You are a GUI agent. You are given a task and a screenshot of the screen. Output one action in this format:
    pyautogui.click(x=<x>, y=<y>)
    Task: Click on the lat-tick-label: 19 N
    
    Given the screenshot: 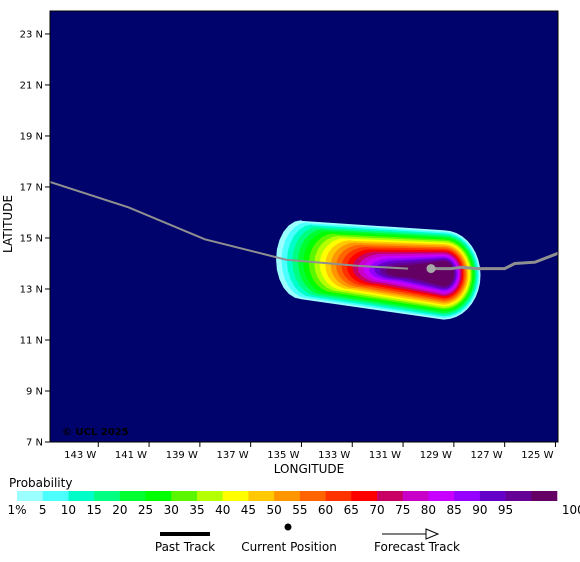 What is the action you would take?
    pyautogui.click(x=31, y=136)
    